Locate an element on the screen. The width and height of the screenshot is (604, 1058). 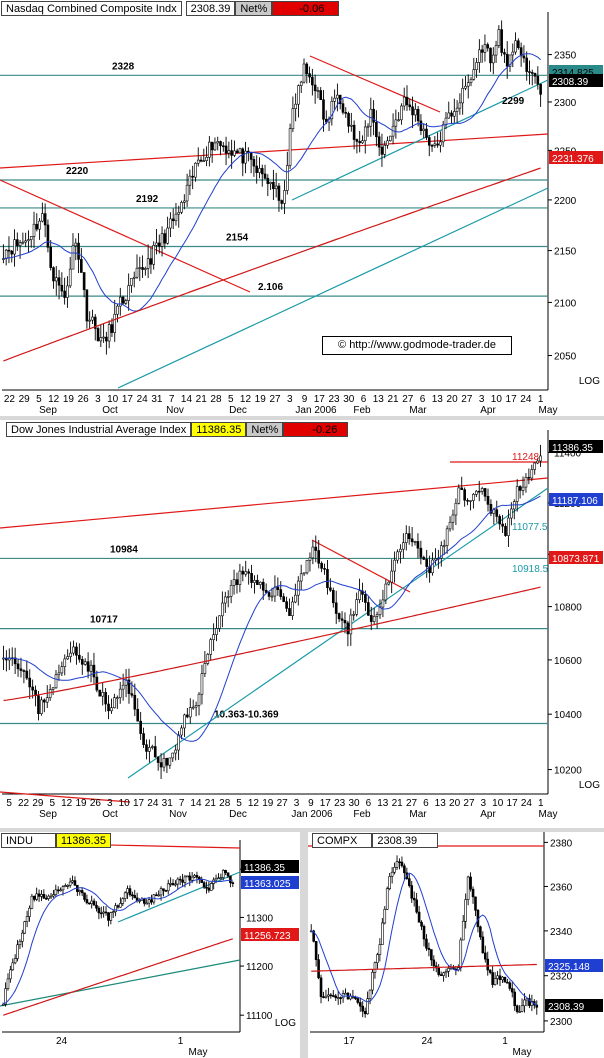
y-tick-label: 10400 is located at coordinates (568, 715).